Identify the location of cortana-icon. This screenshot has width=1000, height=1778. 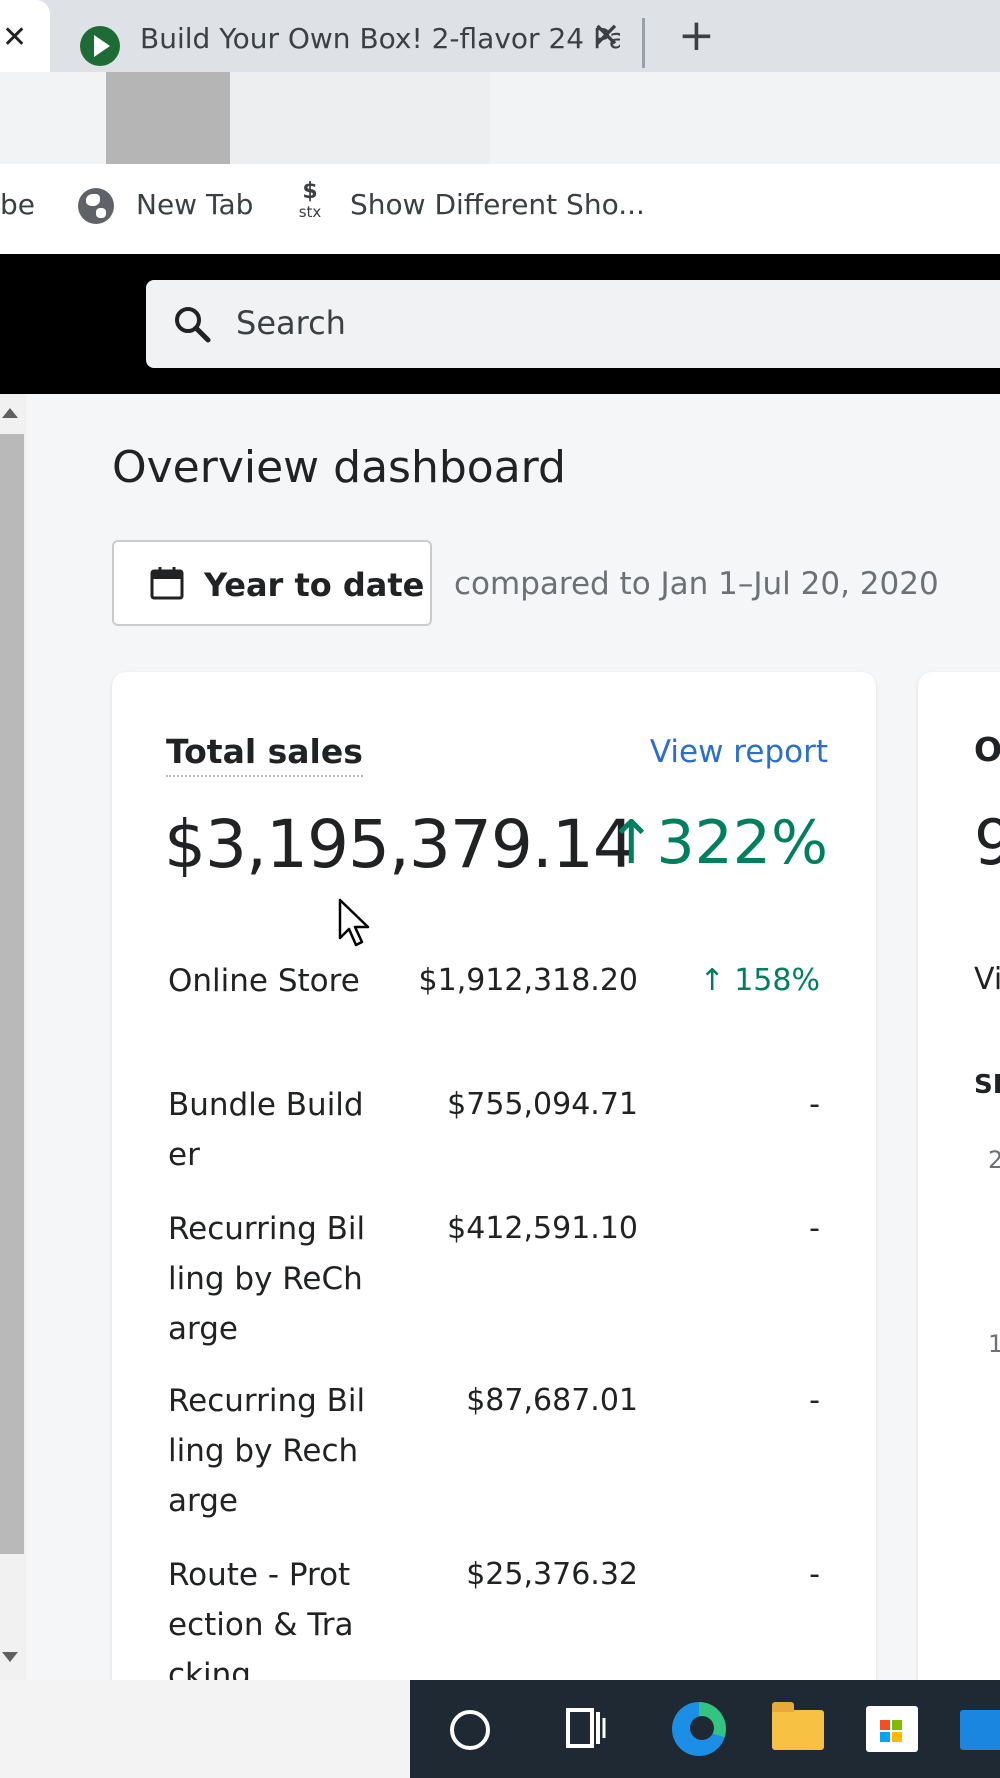
(470, 1730).